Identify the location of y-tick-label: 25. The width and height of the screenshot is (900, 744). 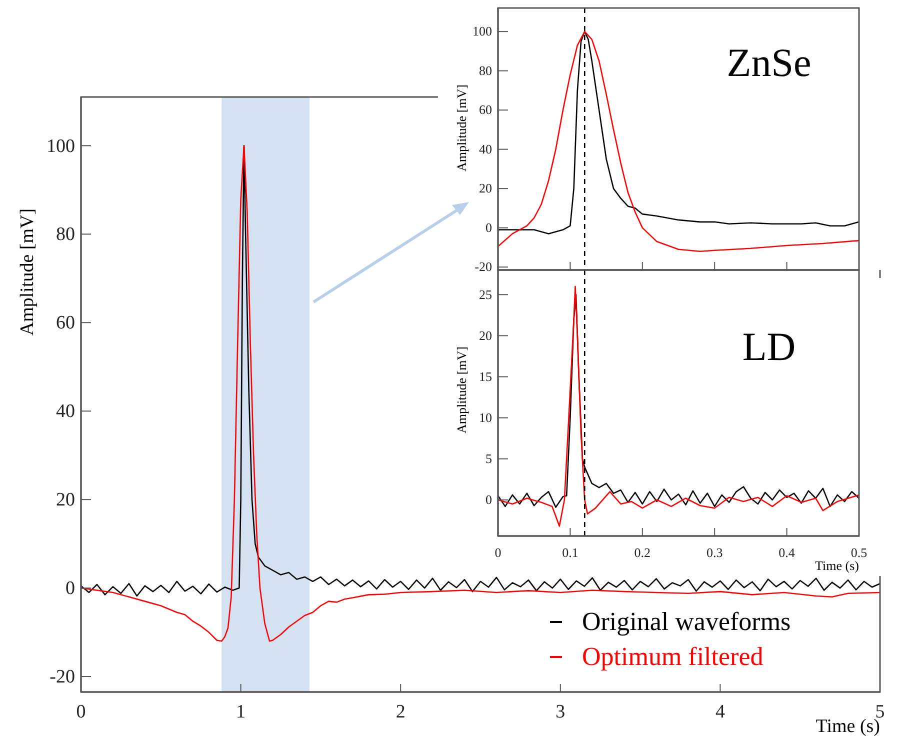
(485, 294).